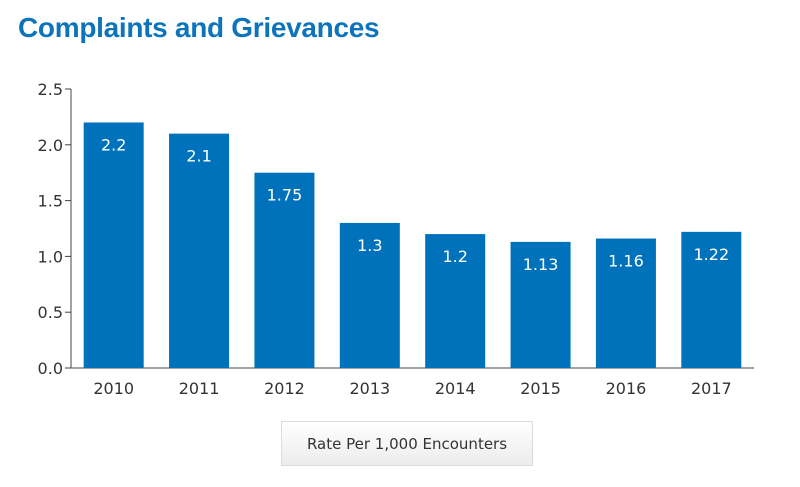 This screenshot has height=487, width=800. Describe the element at coordinates (711, 388) in the screenshot. I see `x-tick-label: 2017` at that location.